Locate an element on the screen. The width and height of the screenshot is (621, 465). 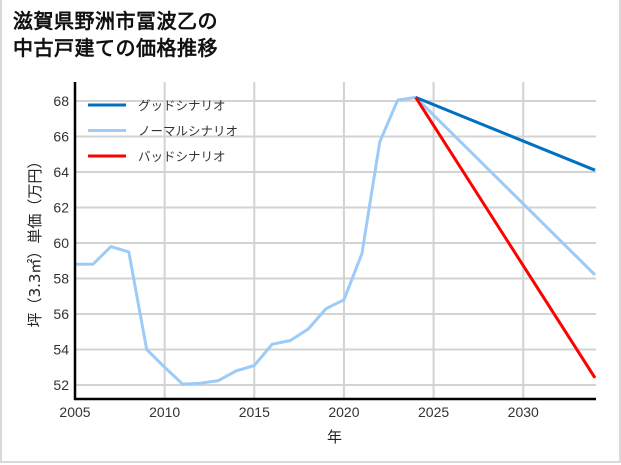
legend-label: グッドシナリオ is located at coordinates (182, 105).